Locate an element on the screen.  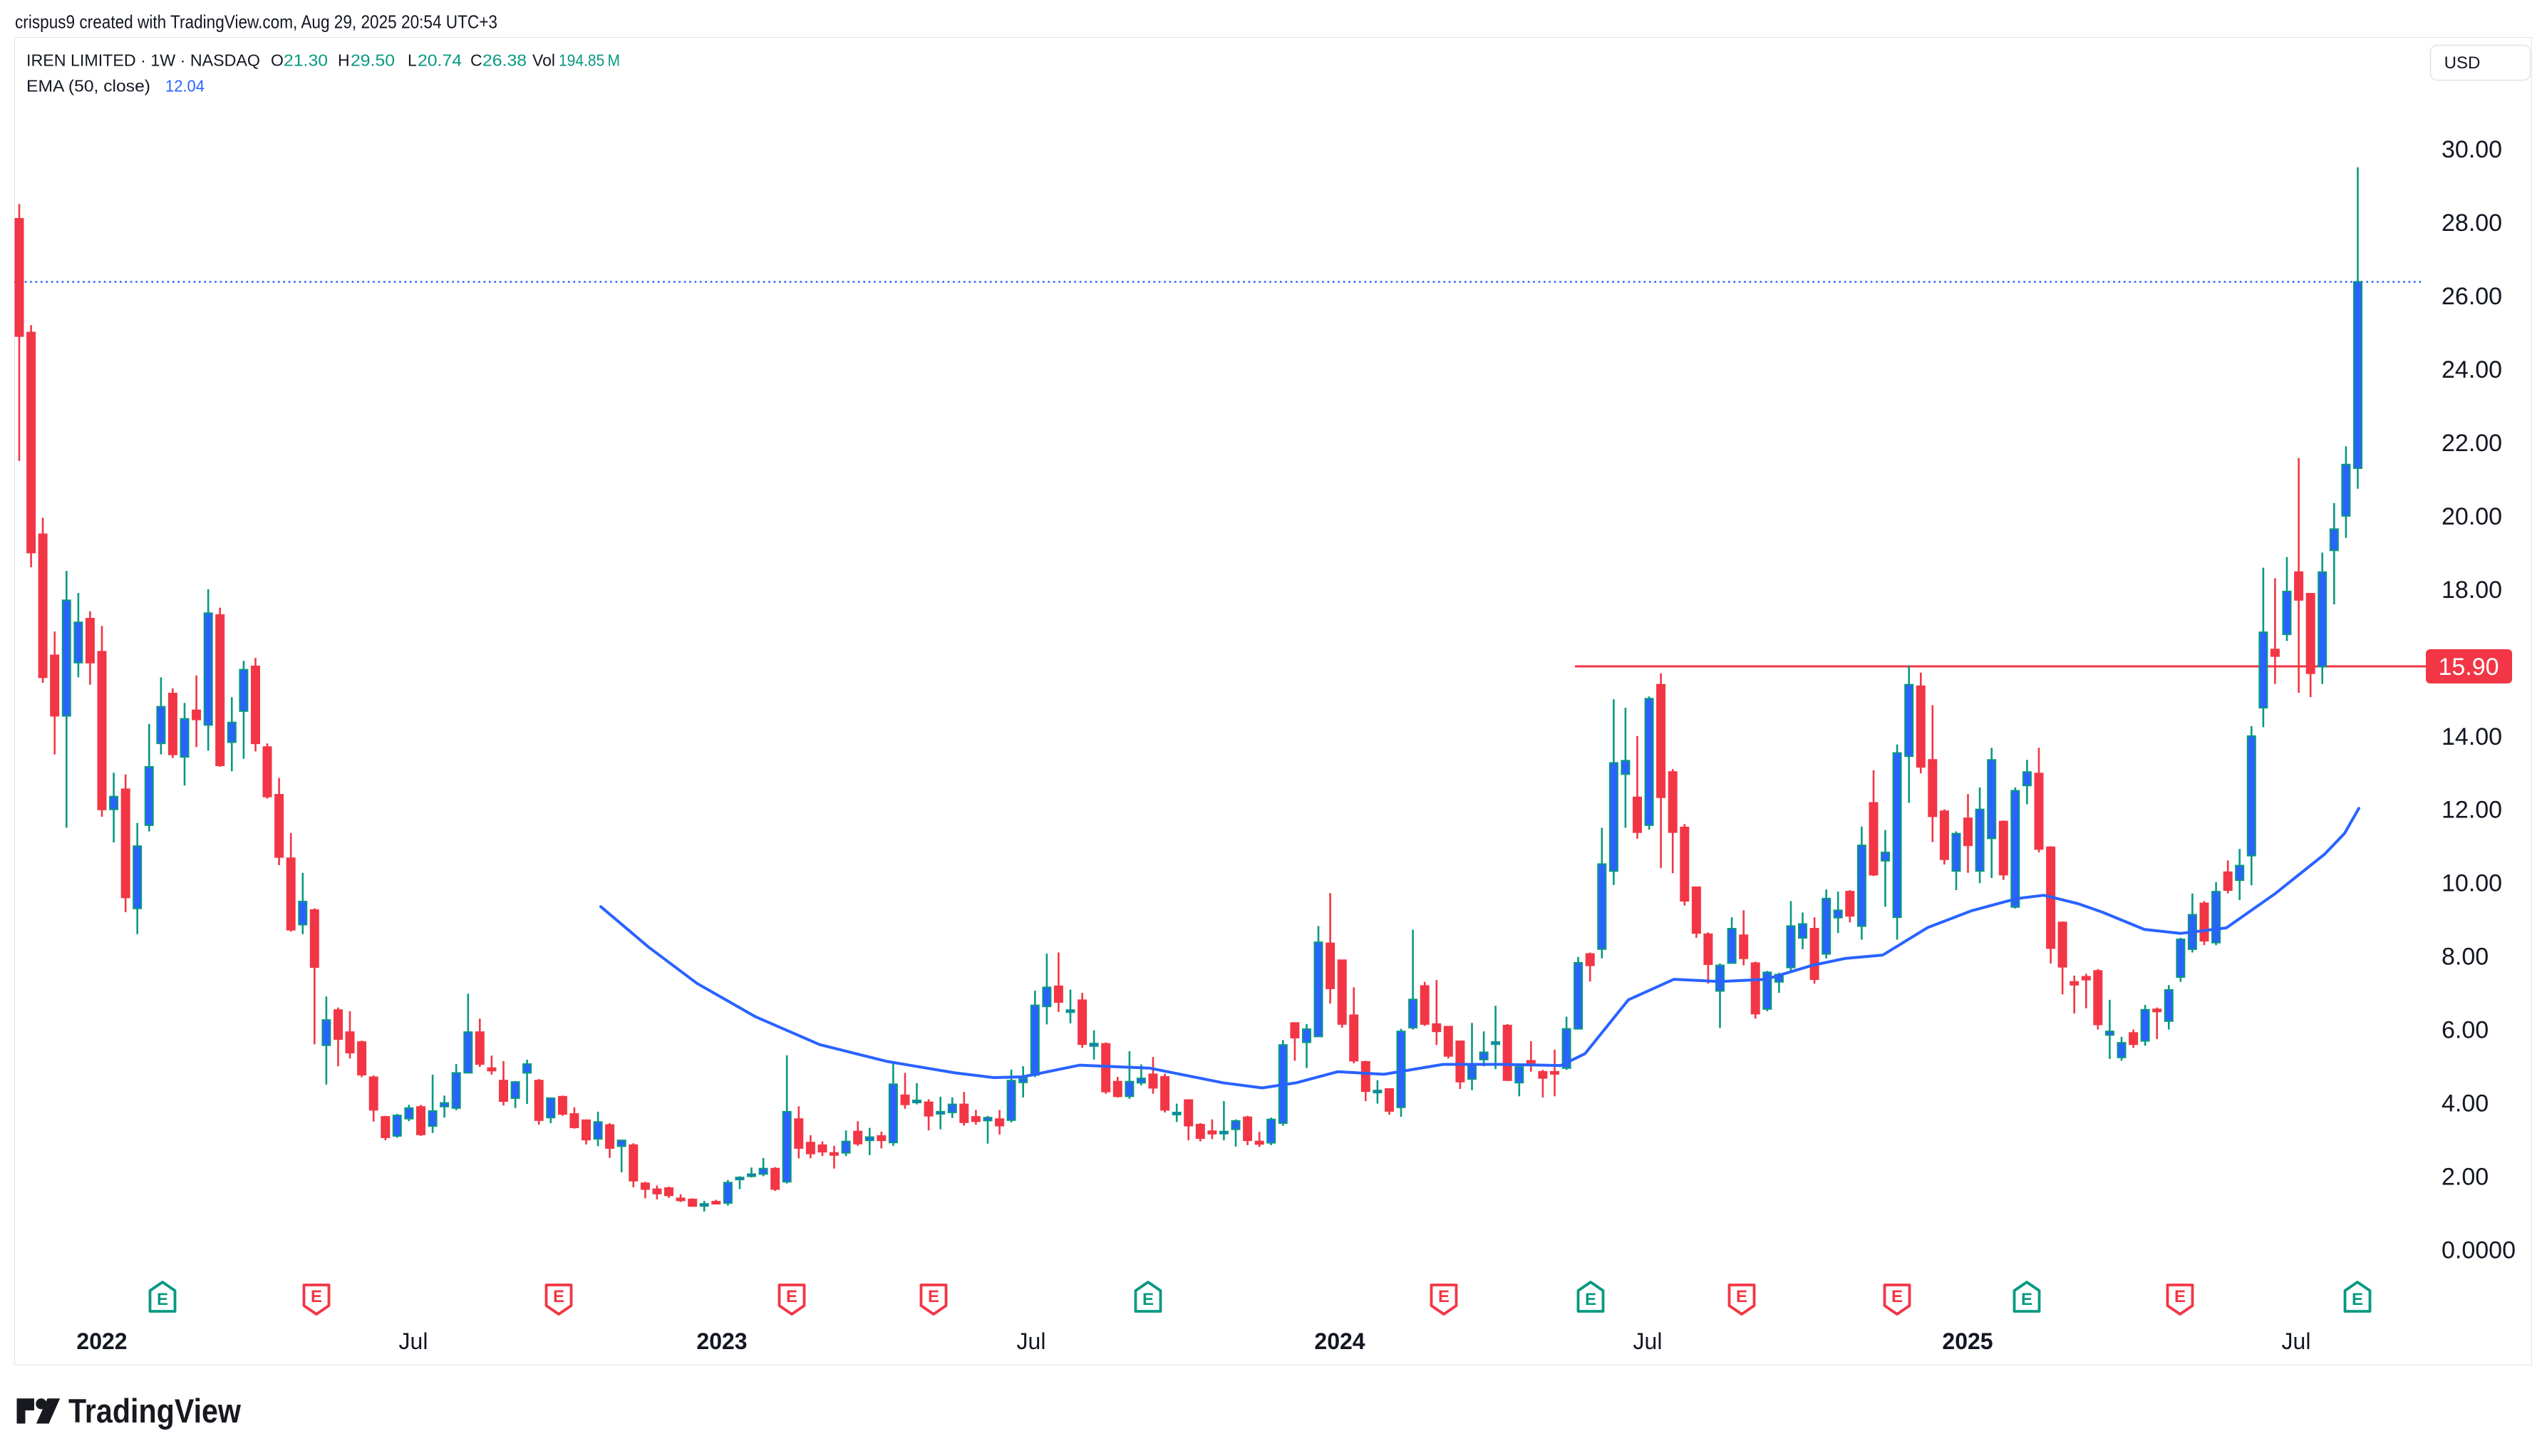
svg-text: TradingView is located at coordinates (154, 1411).